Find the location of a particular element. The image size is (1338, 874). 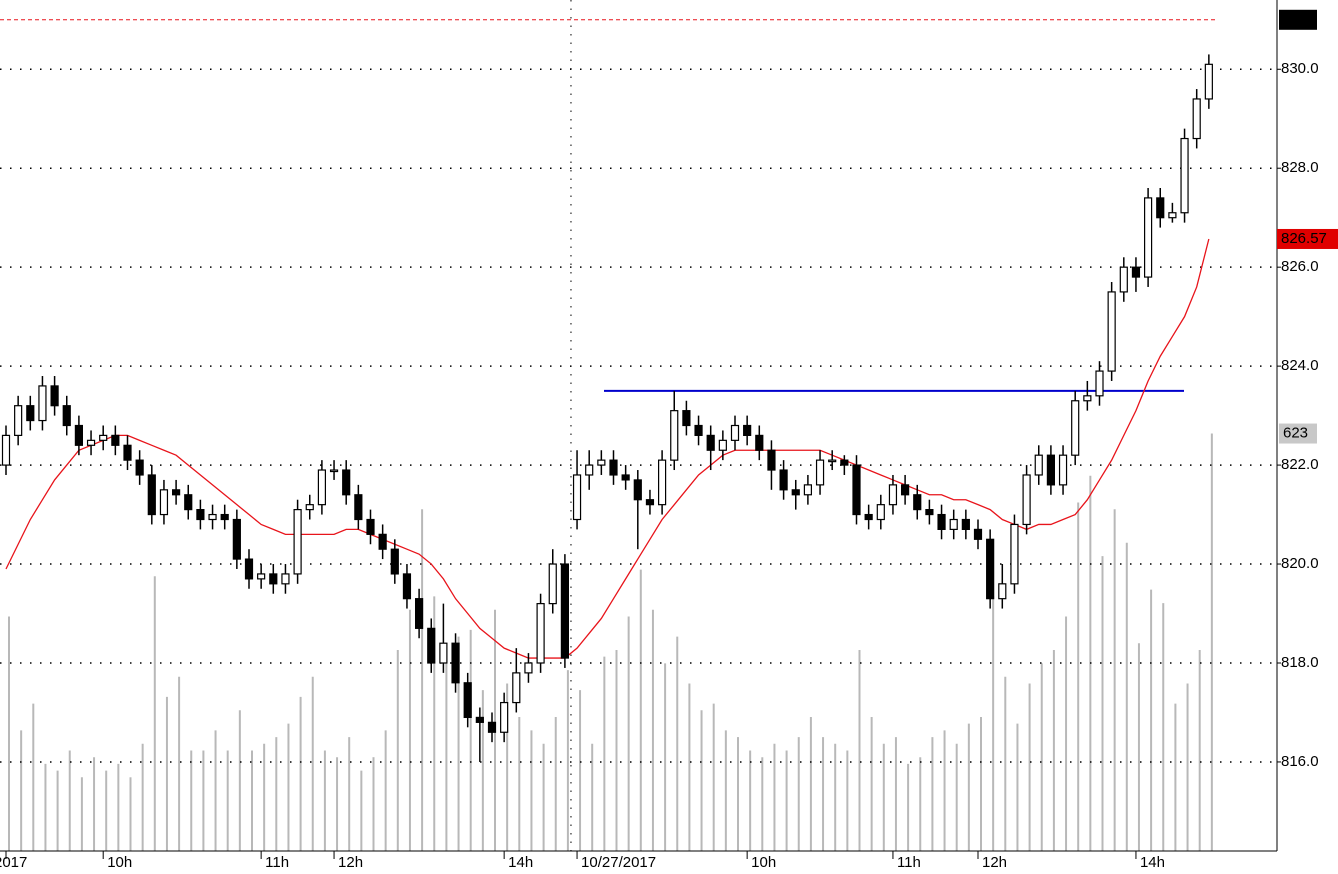

reference-label: 831 is located at coordinates (1295, 19).